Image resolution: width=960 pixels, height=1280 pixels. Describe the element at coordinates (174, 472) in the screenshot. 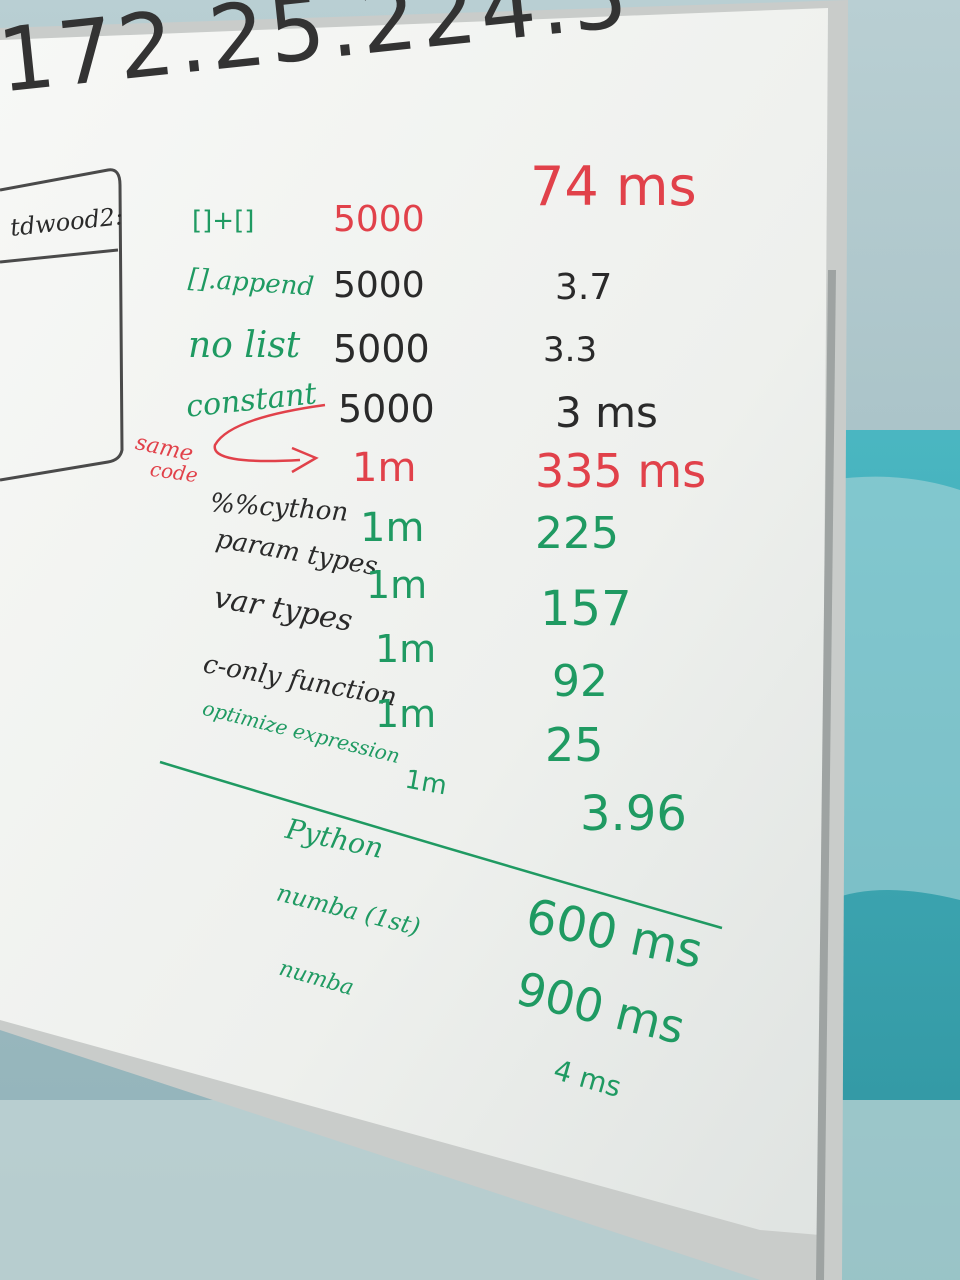

I see `side-note-line2: code` at that location.